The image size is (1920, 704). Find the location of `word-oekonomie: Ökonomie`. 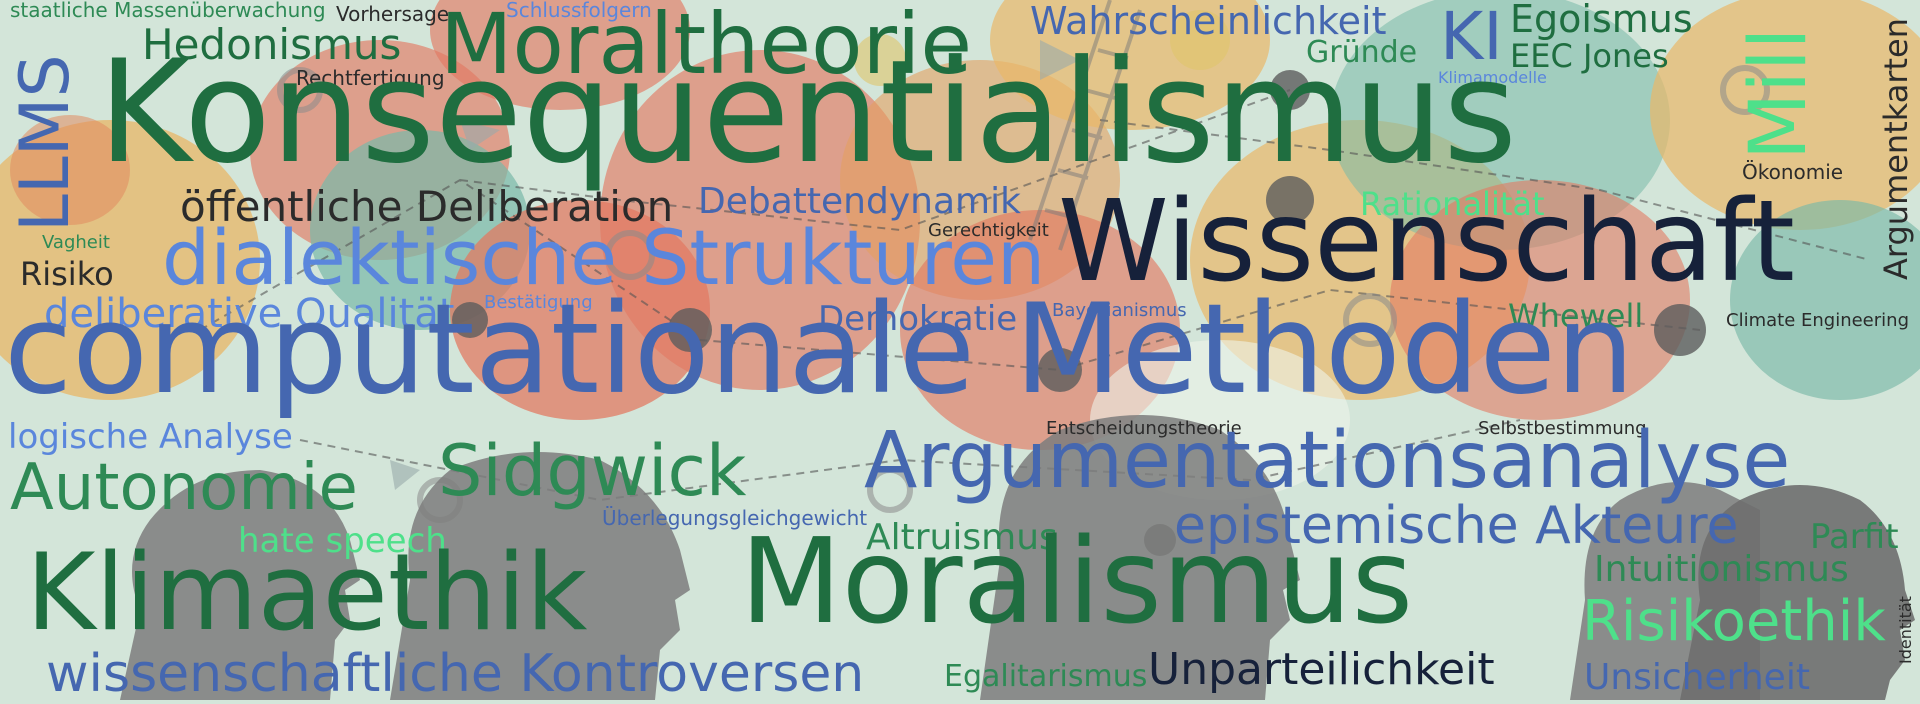

word-oekonomie: Ökonomie is located at coordinates (1793, 172).